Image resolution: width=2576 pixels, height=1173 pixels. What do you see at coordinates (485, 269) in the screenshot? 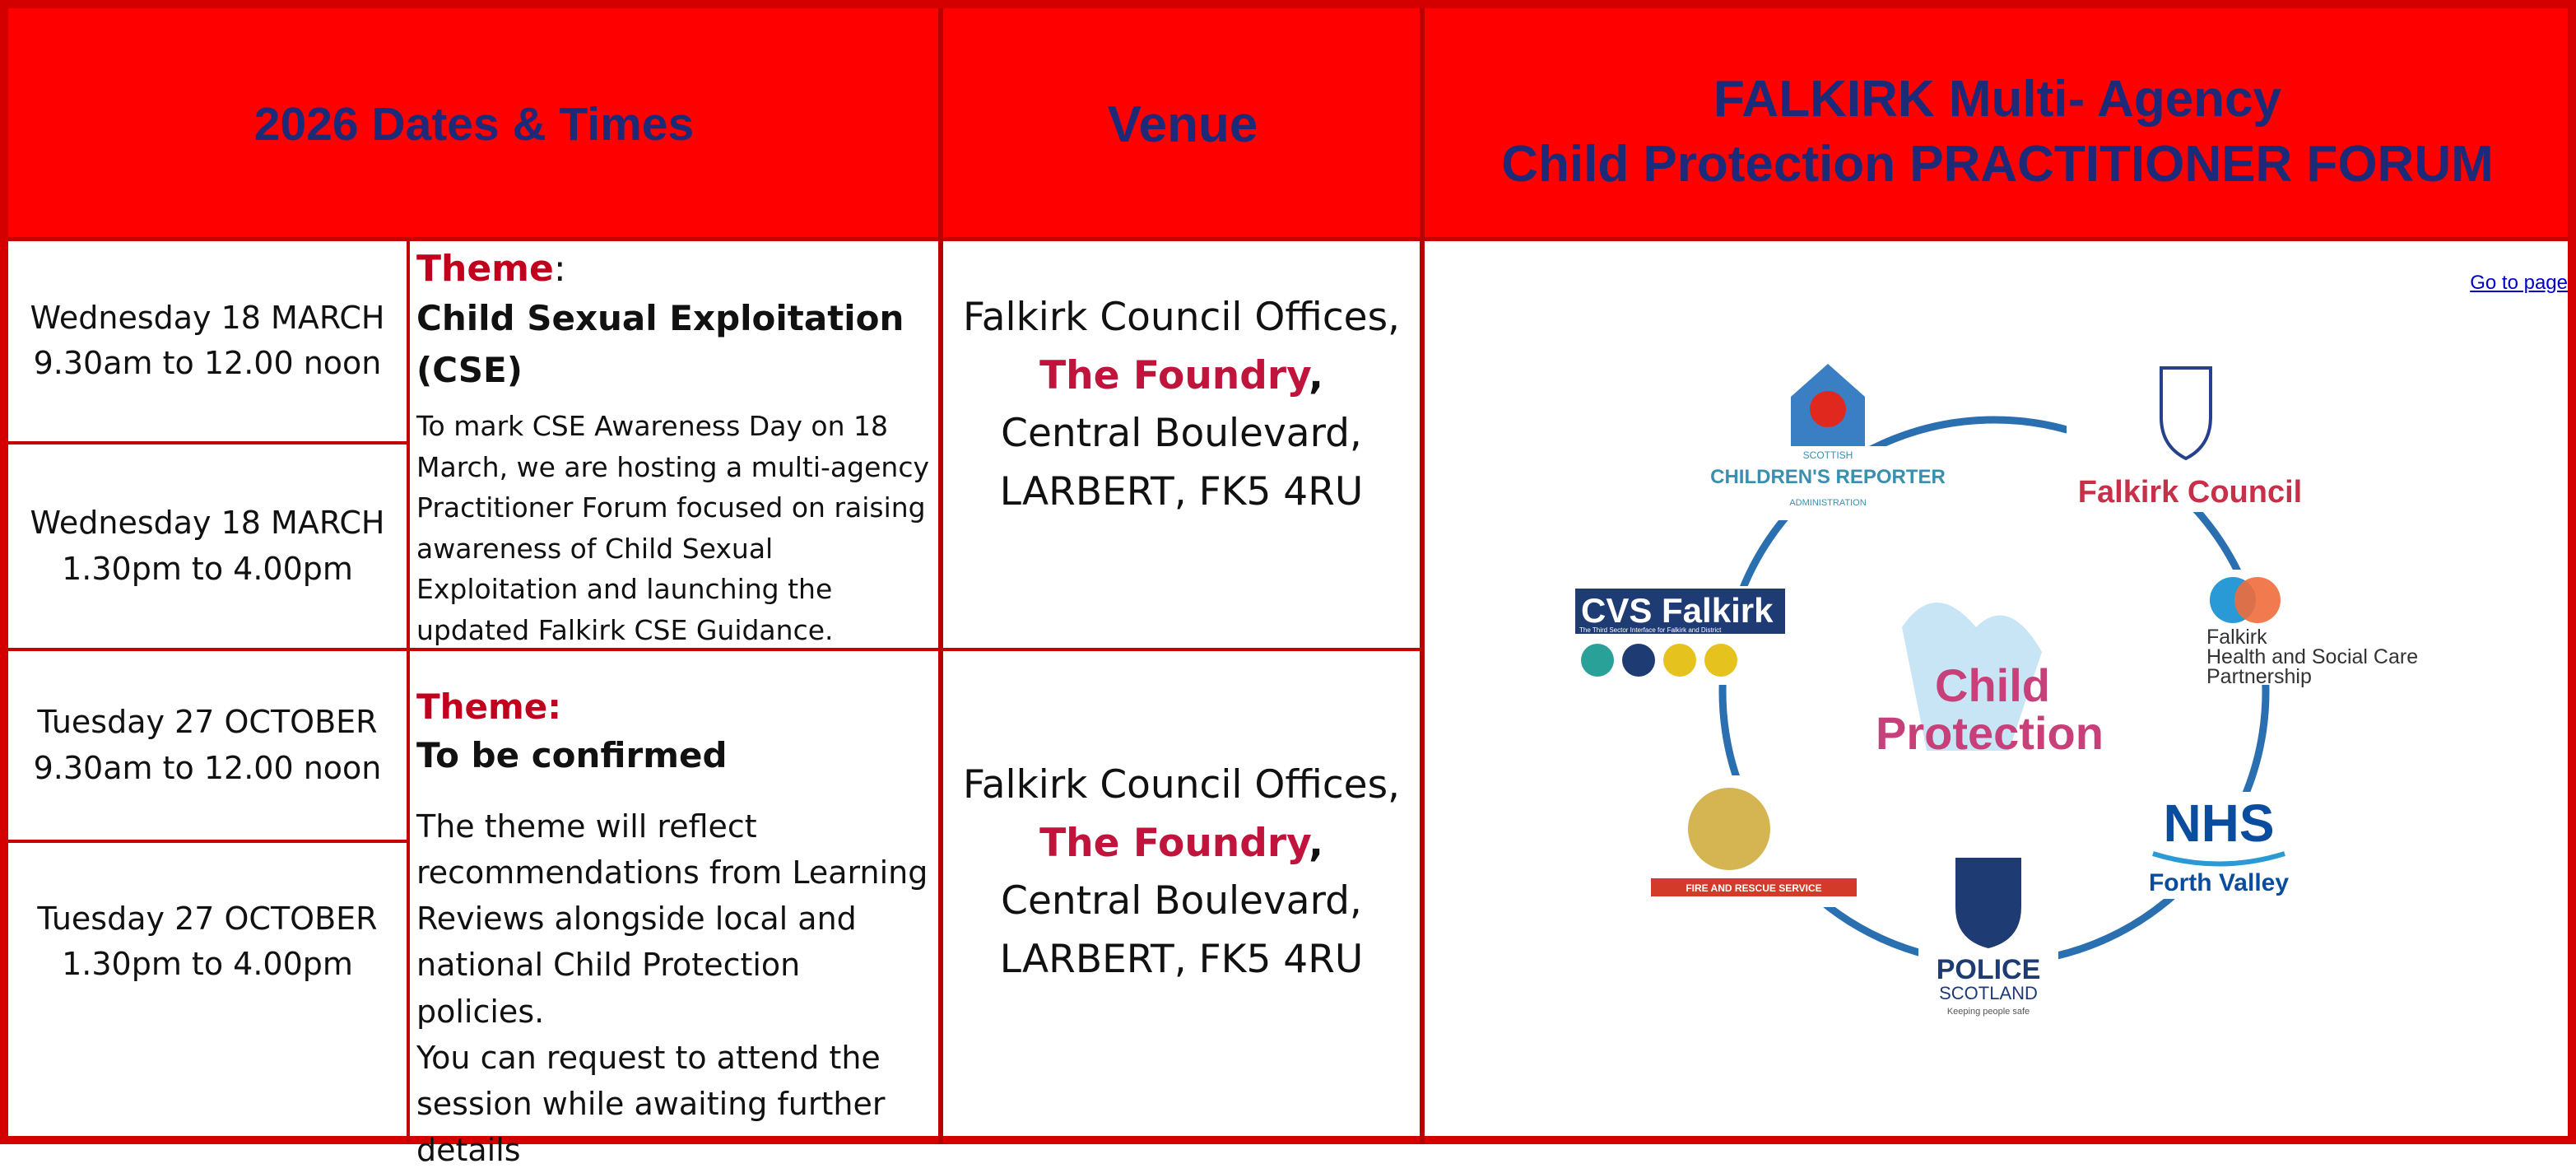
I see `theme-label-text: Theme` at bounding box center [485, 269].